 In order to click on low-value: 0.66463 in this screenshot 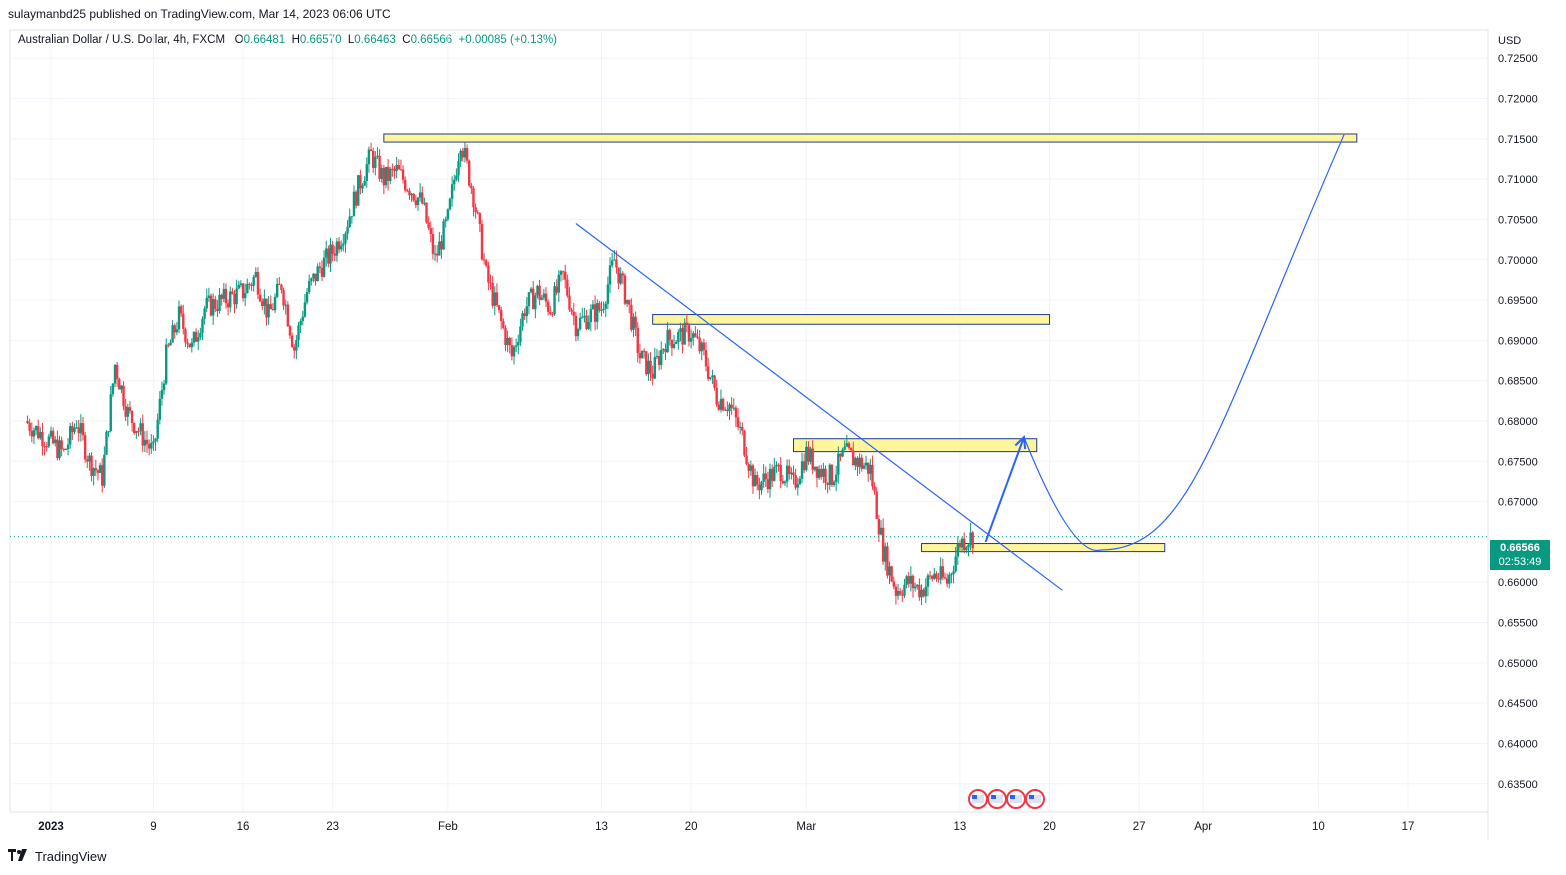, I will do `click(375, 40)`.